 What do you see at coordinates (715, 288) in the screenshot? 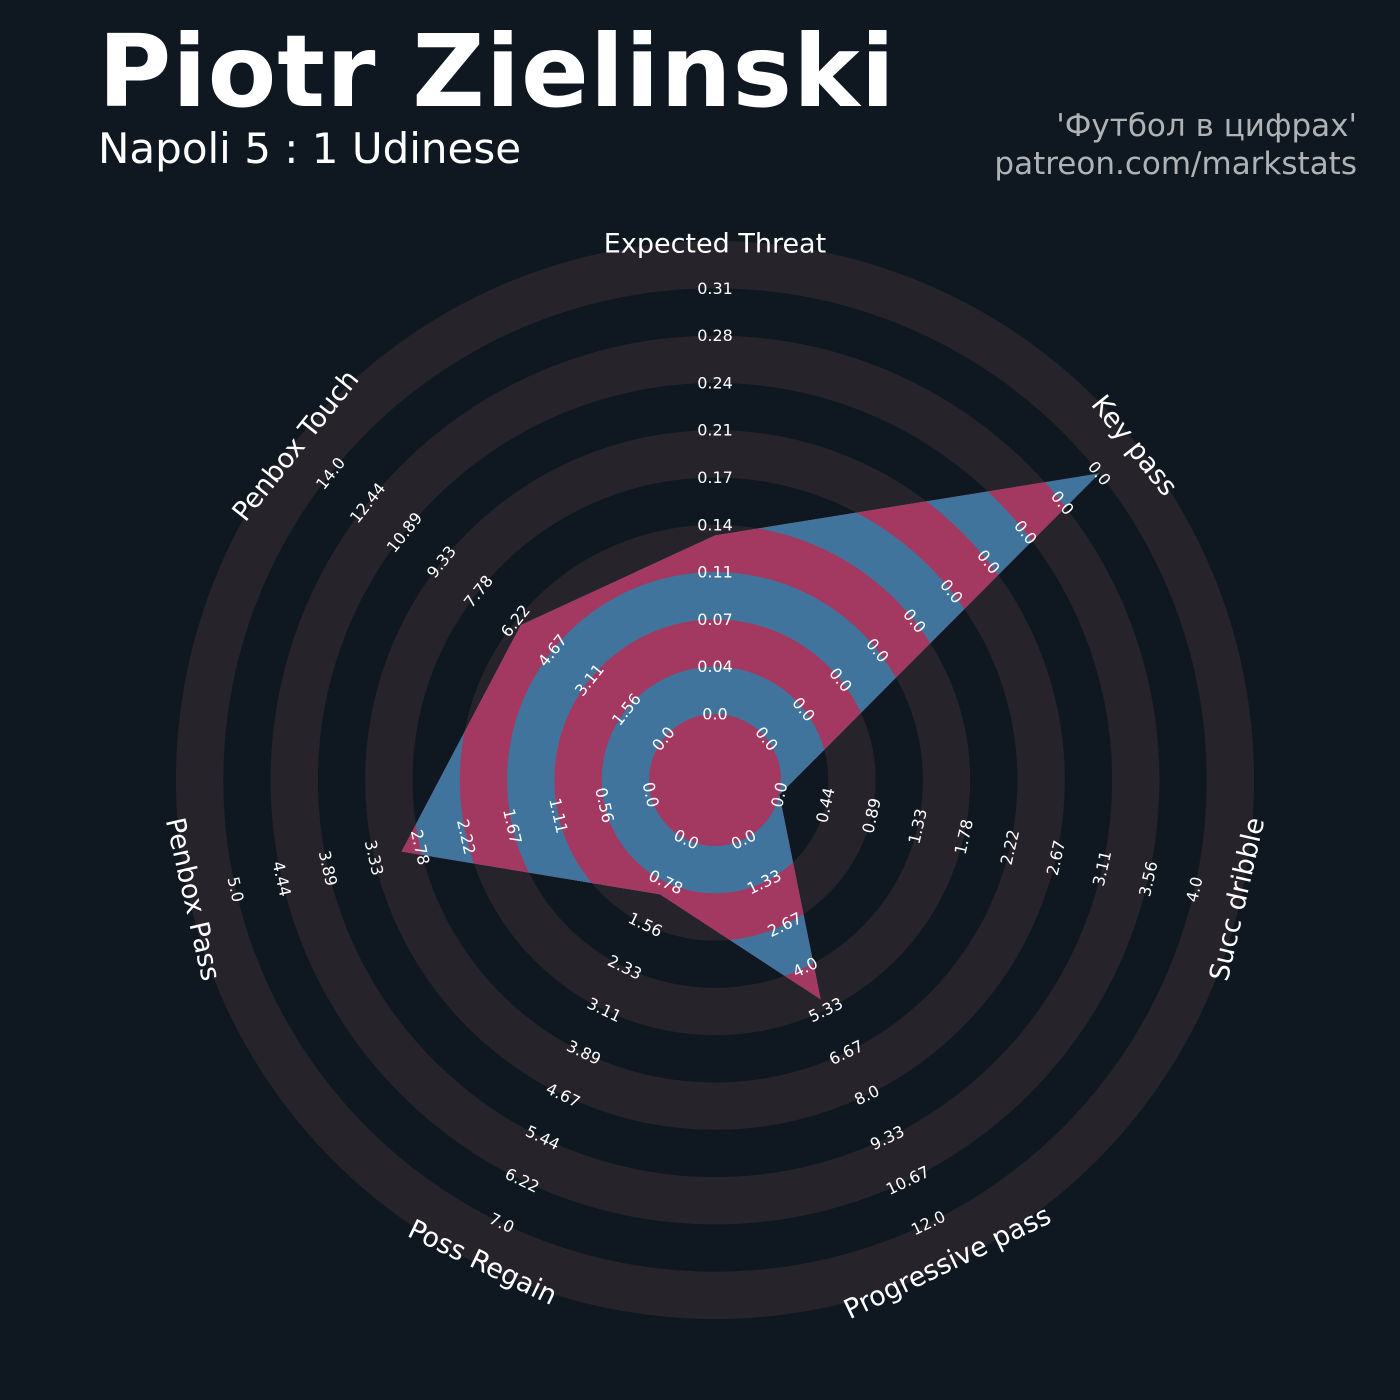
I see `tick-label: 0.31` at bounding box center [715, 288].